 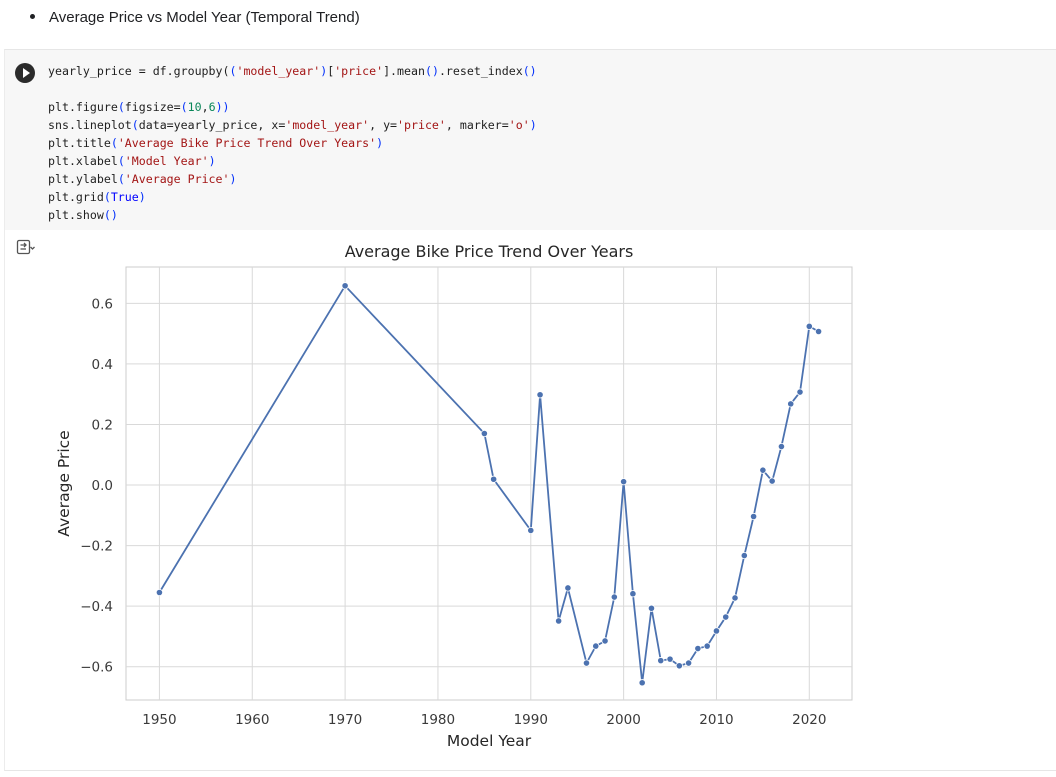 I want to click on play-icon, so click(x=25, y=73).